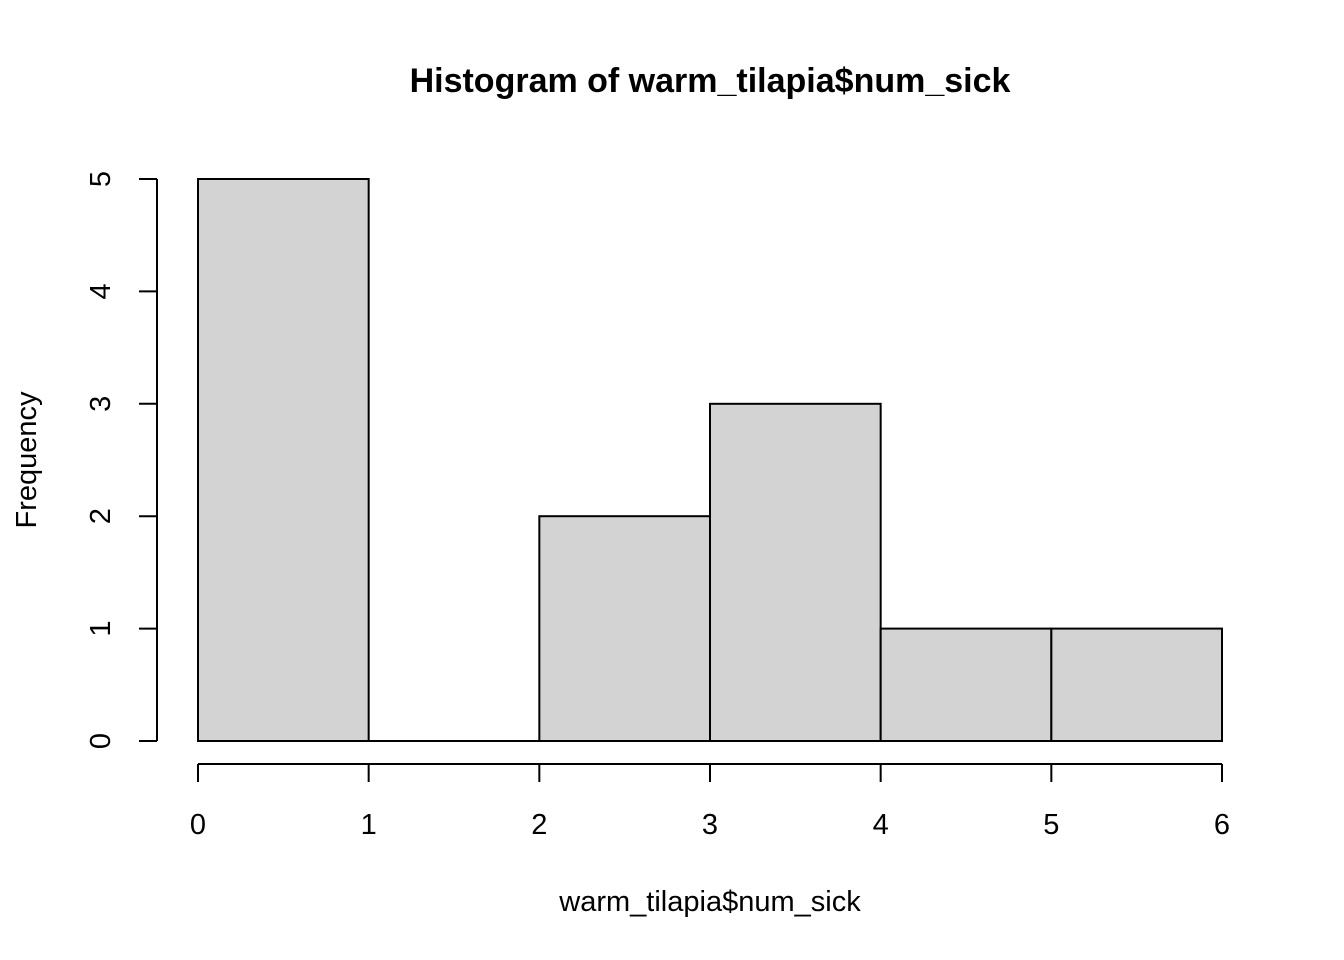  What do you see at coordinates (710, 81) in the screenshot?
I see `chart-title: Histogram of warm_tilapia$num_sick` at bounding box center [710, 81].